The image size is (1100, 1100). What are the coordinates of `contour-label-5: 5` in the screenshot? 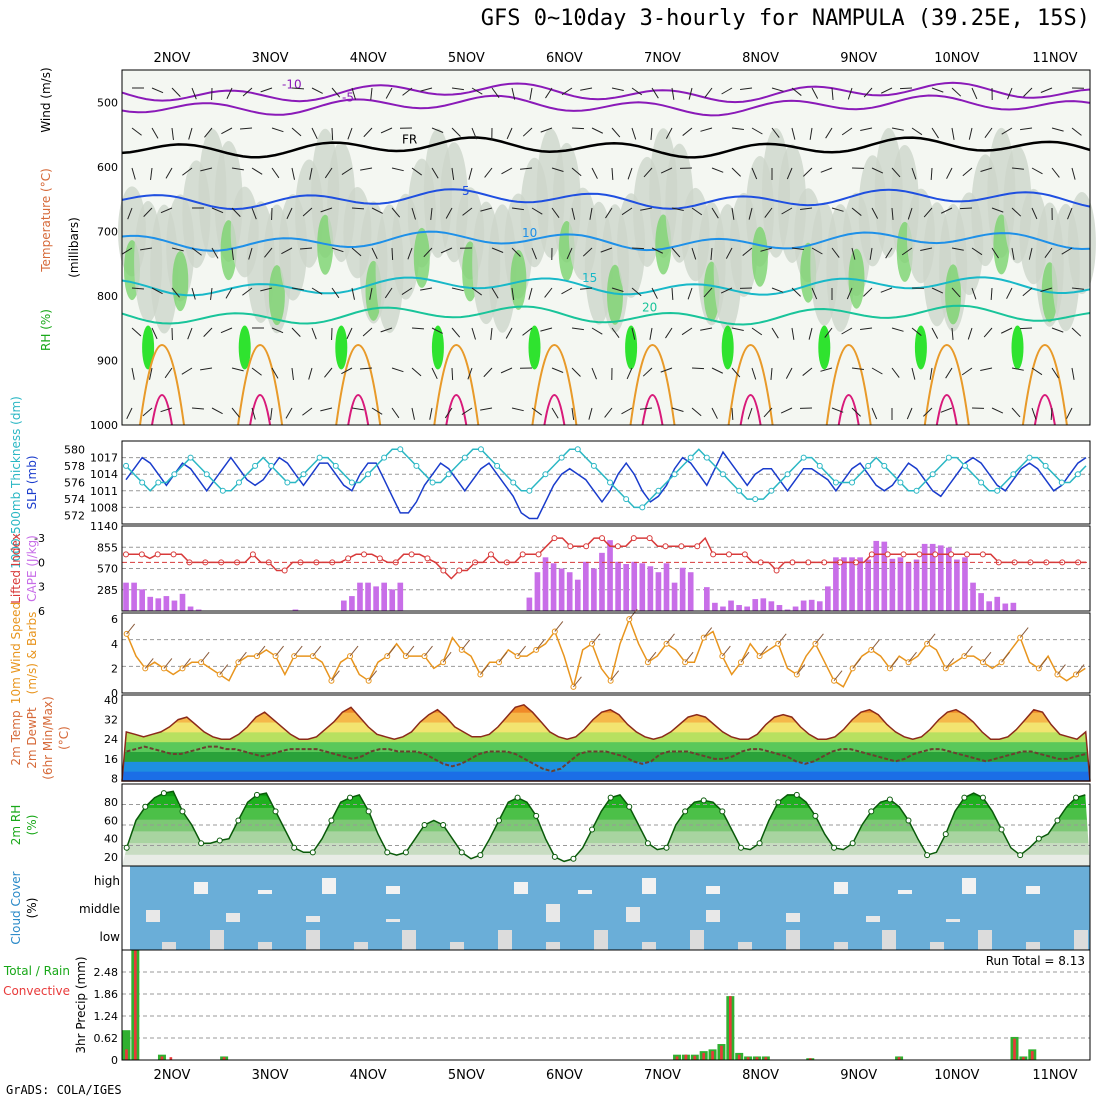 It's located at (466, 191).